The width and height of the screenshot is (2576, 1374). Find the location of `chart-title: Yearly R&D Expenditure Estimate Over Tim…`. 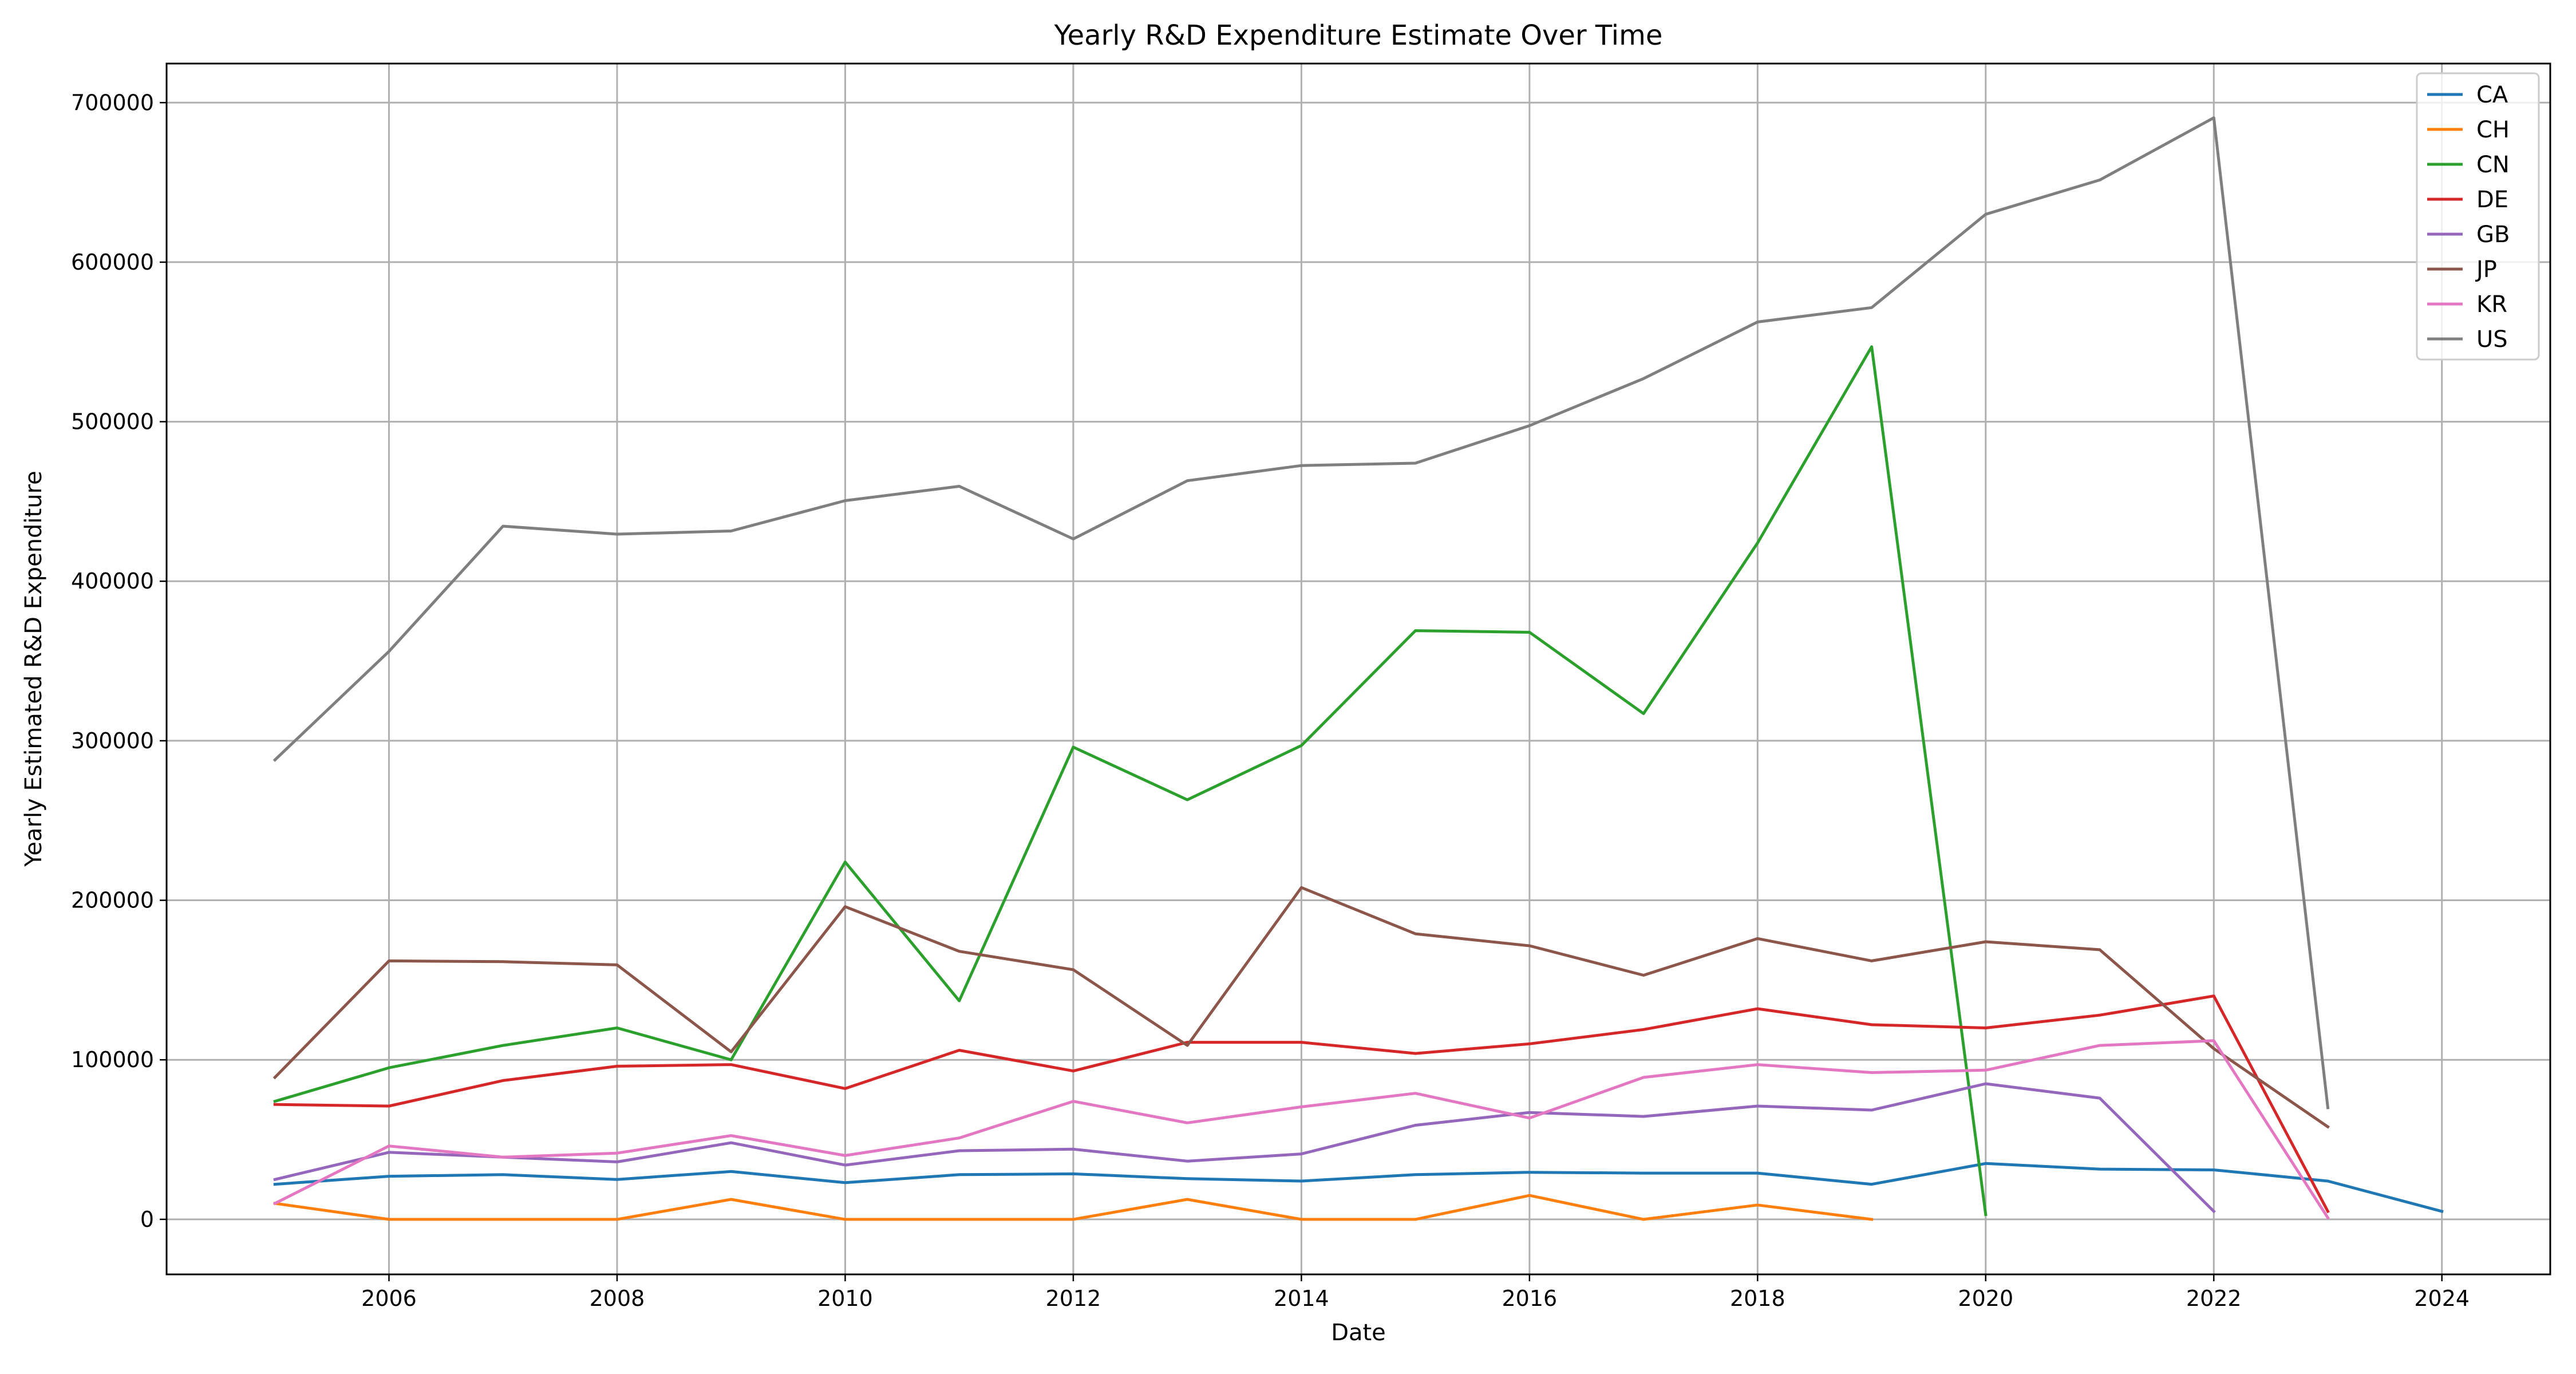

chart-title: Yearly R&D Expenditure Estimate Over Tim… is located at coordinates (1358, 35).